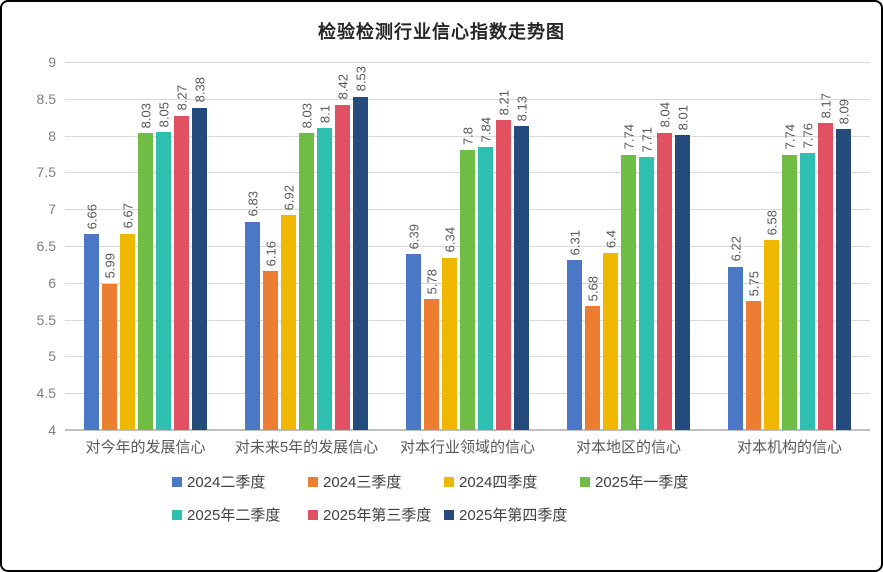 This screenshot has height=572, width=883. I want to click on data-label: 5.68, so click(592, 289).